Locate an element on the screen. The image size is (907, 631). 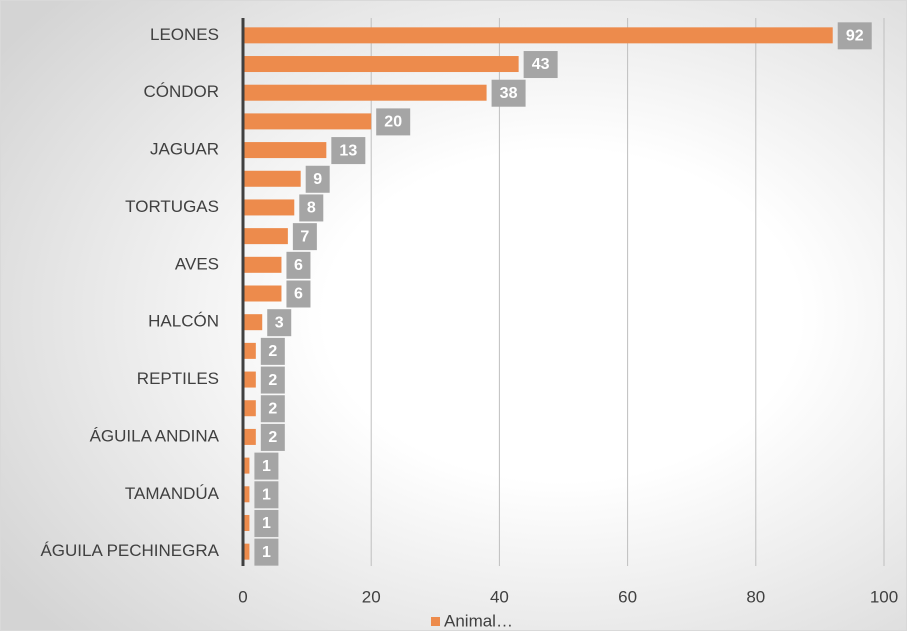
data-label: 20 is located at coordinates (393, 122).